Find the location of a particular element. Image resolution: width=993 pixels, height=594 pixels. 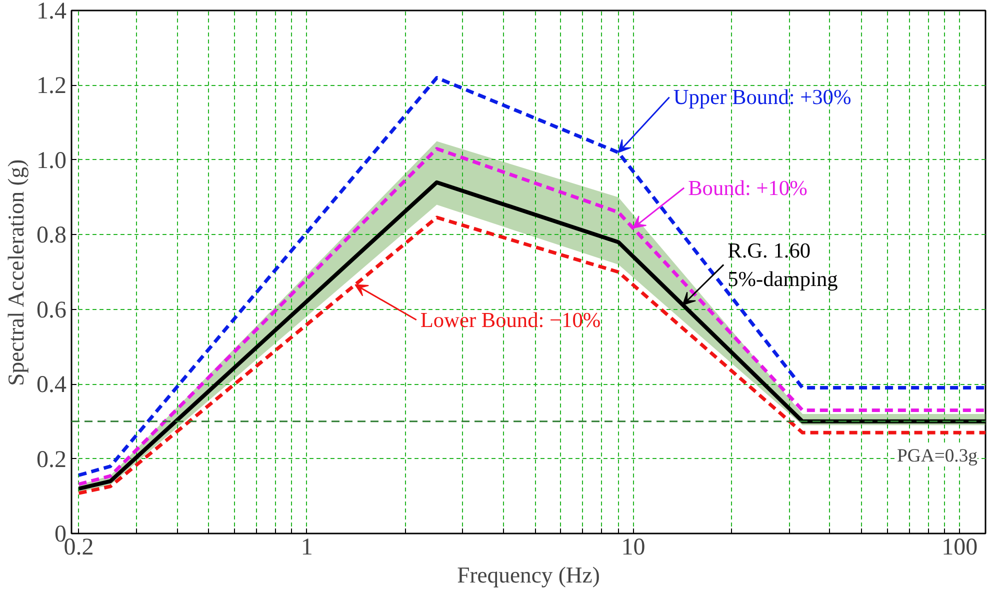

y-tick-label: 0.8 is located at coordinates (51, 235).